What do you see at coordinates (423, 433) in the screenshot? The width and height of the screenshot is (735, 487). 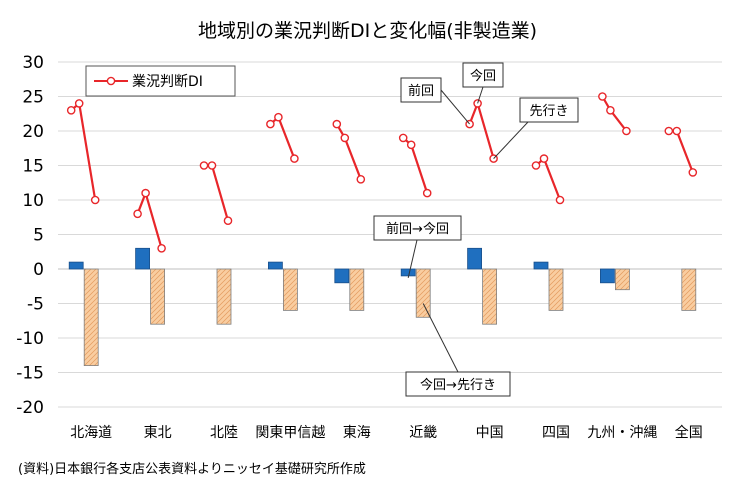 I see `x-tick-label: 近畿` at bounding box center [423, 433].